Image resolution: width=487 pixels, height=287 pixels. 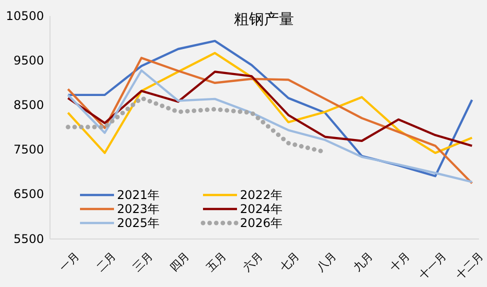 I want to click on legend-label: 2022年, so click(x=261, y=195).